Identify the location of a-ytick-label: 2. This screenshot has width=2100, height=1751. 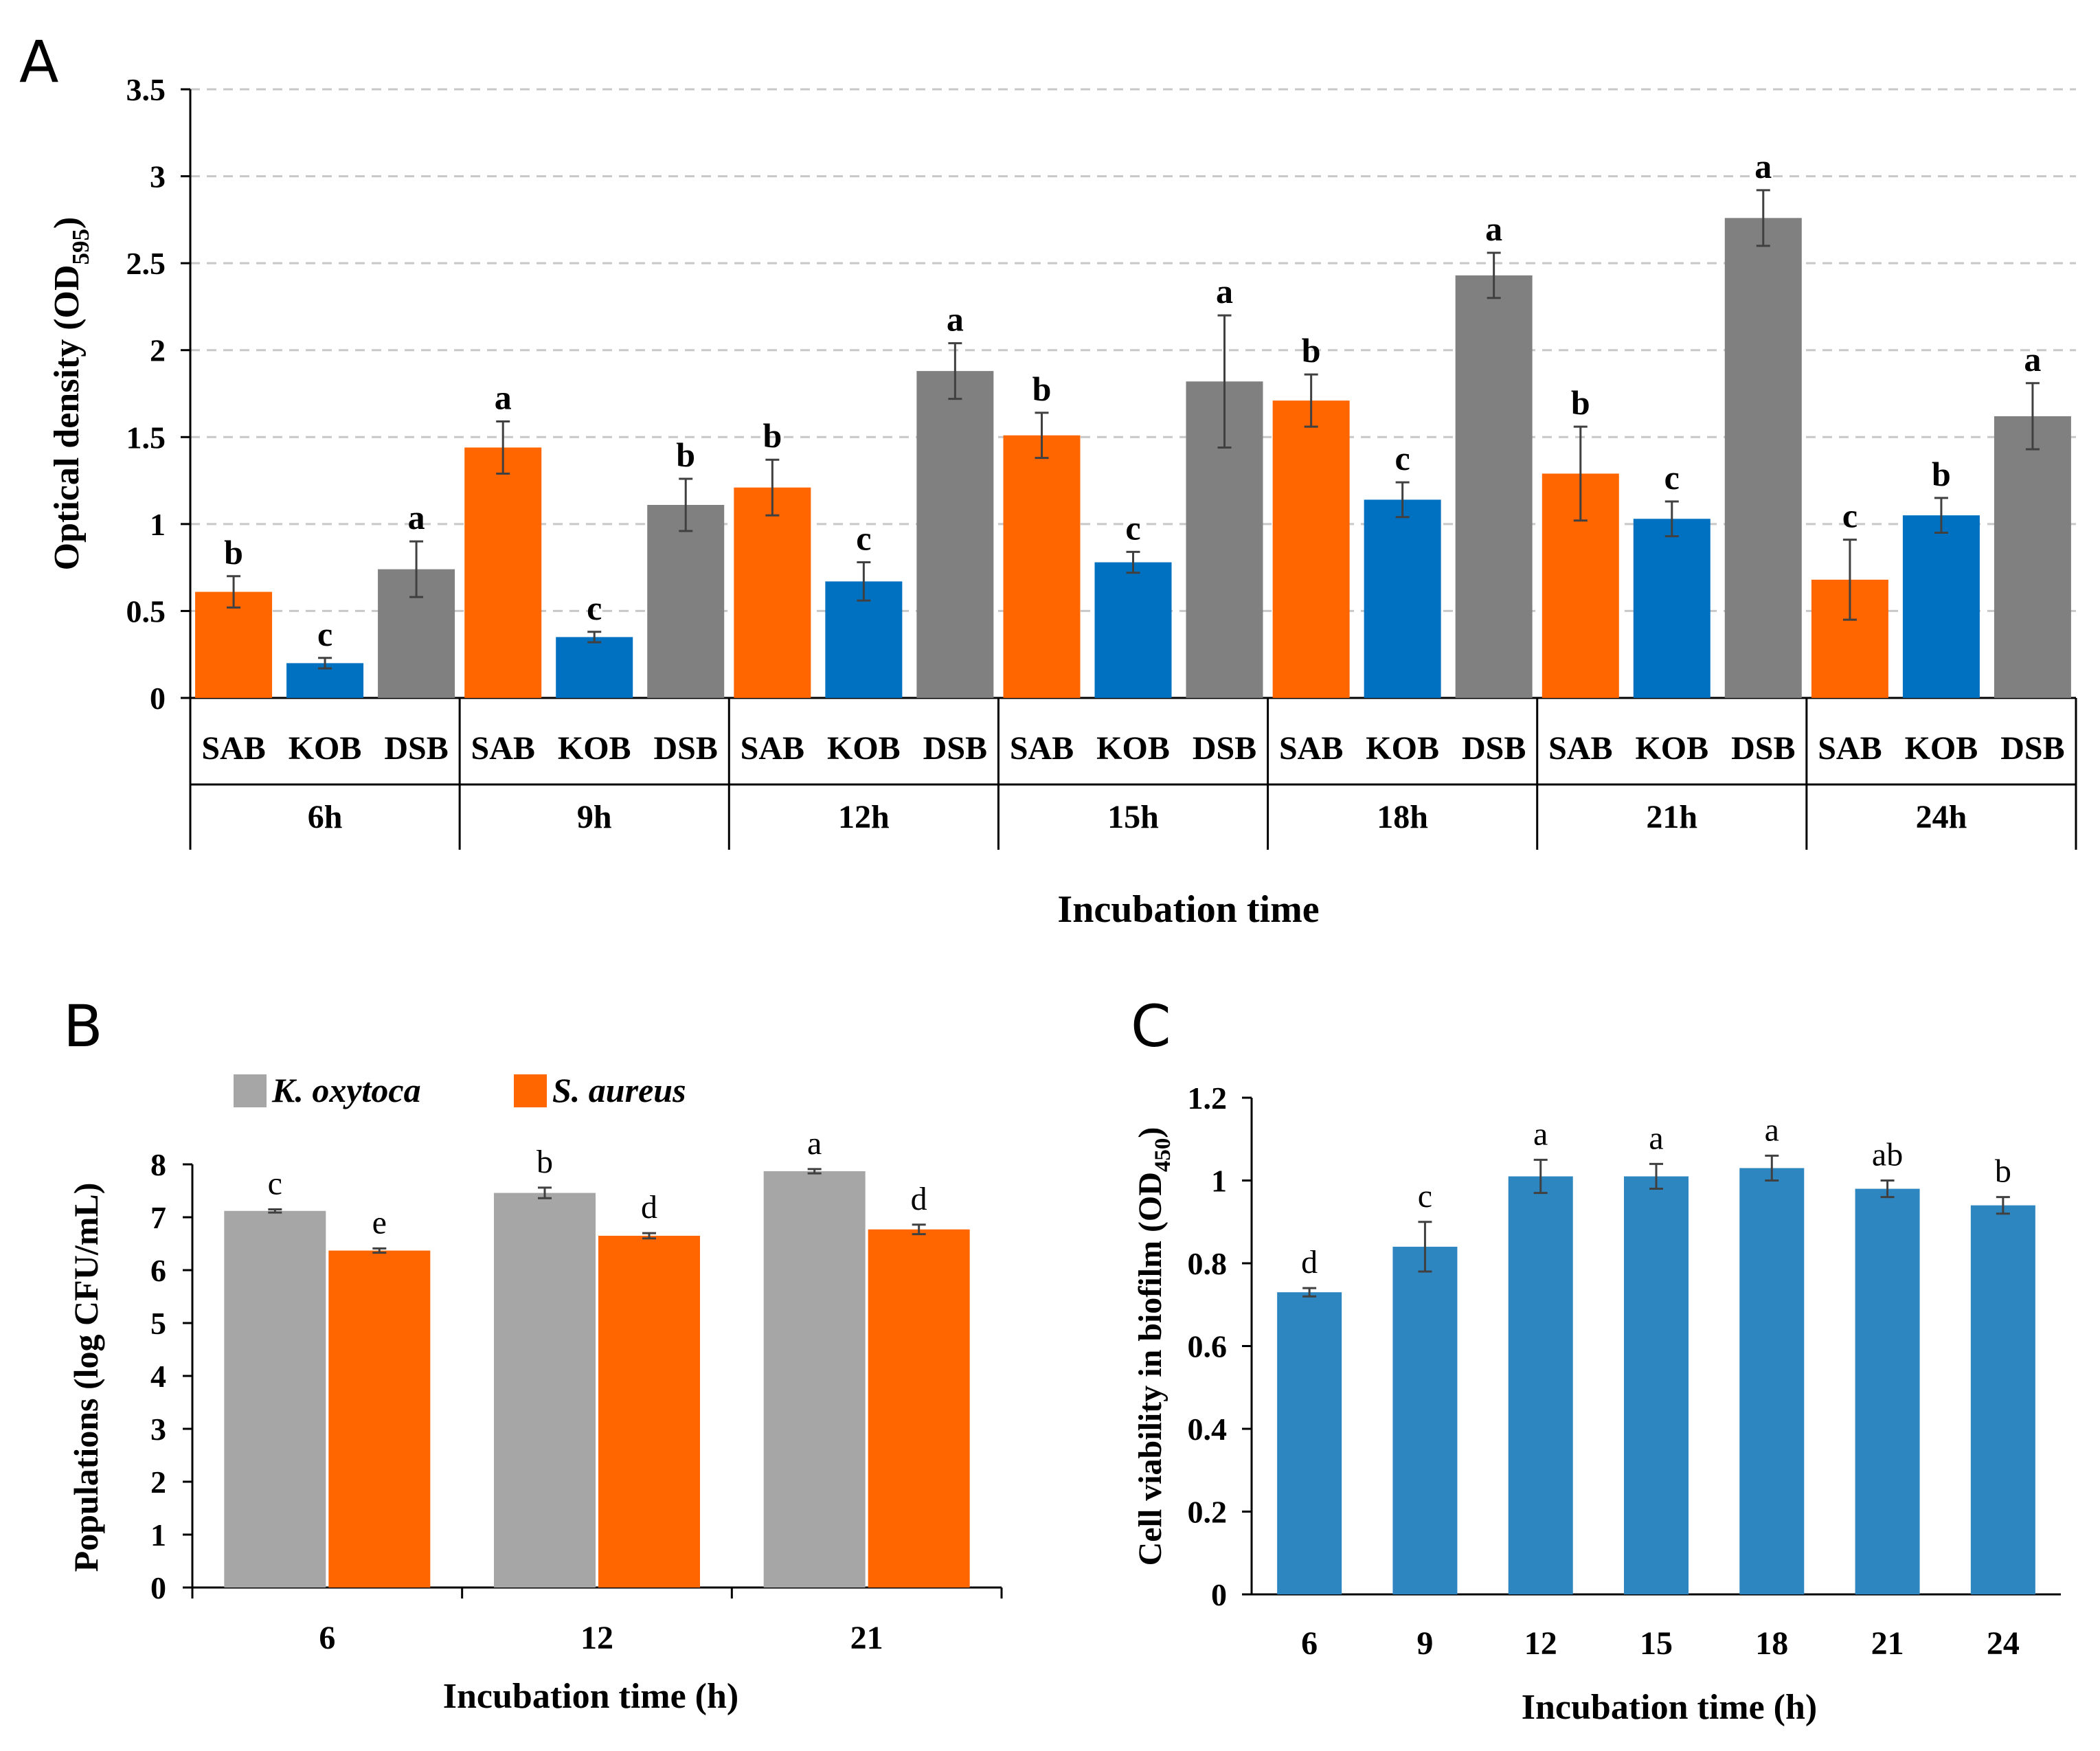
(158, 350).